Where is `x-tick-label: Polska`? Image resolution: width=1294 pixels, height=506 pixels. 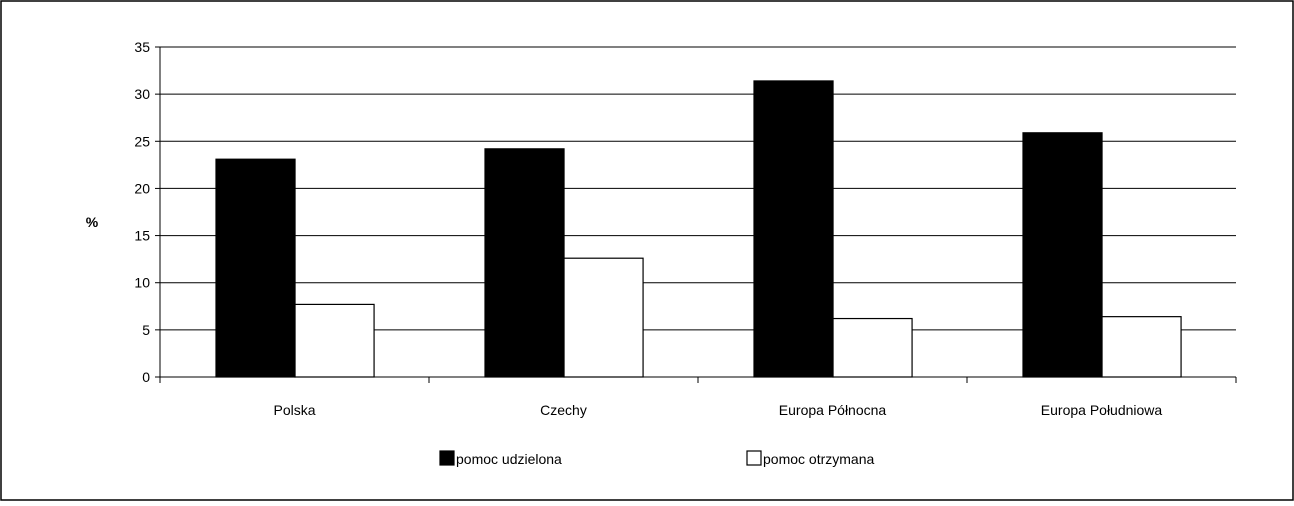
x-tick-label: Polska is located at coordinates (294, 410).